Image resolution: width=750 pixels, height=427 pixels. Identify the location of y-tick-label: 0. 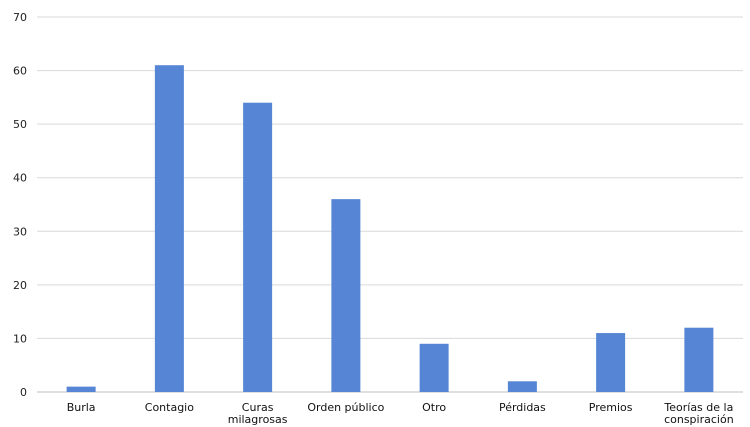
(23, 392).